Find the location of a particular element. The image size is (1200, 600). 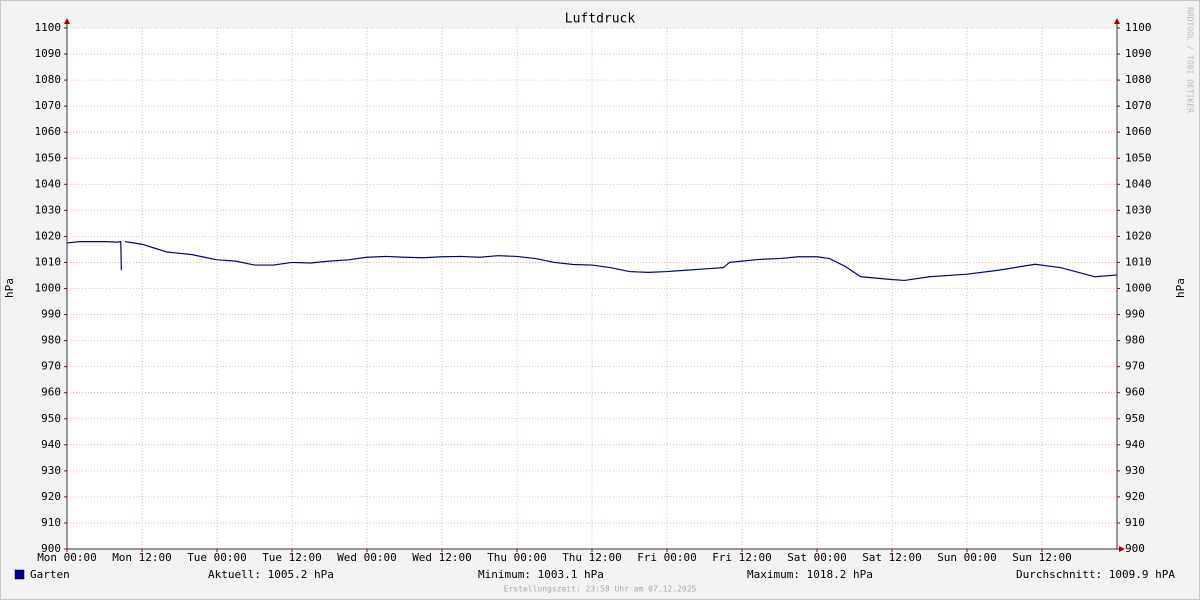

x-tick-label: Wed 12:00 is located at coordinates (442, 557).